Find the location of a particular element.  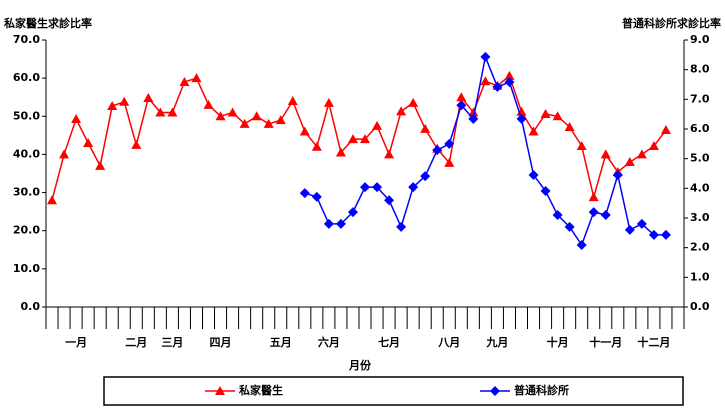

y2-tick-label: 2.0 is located at coordinates (700, 247).